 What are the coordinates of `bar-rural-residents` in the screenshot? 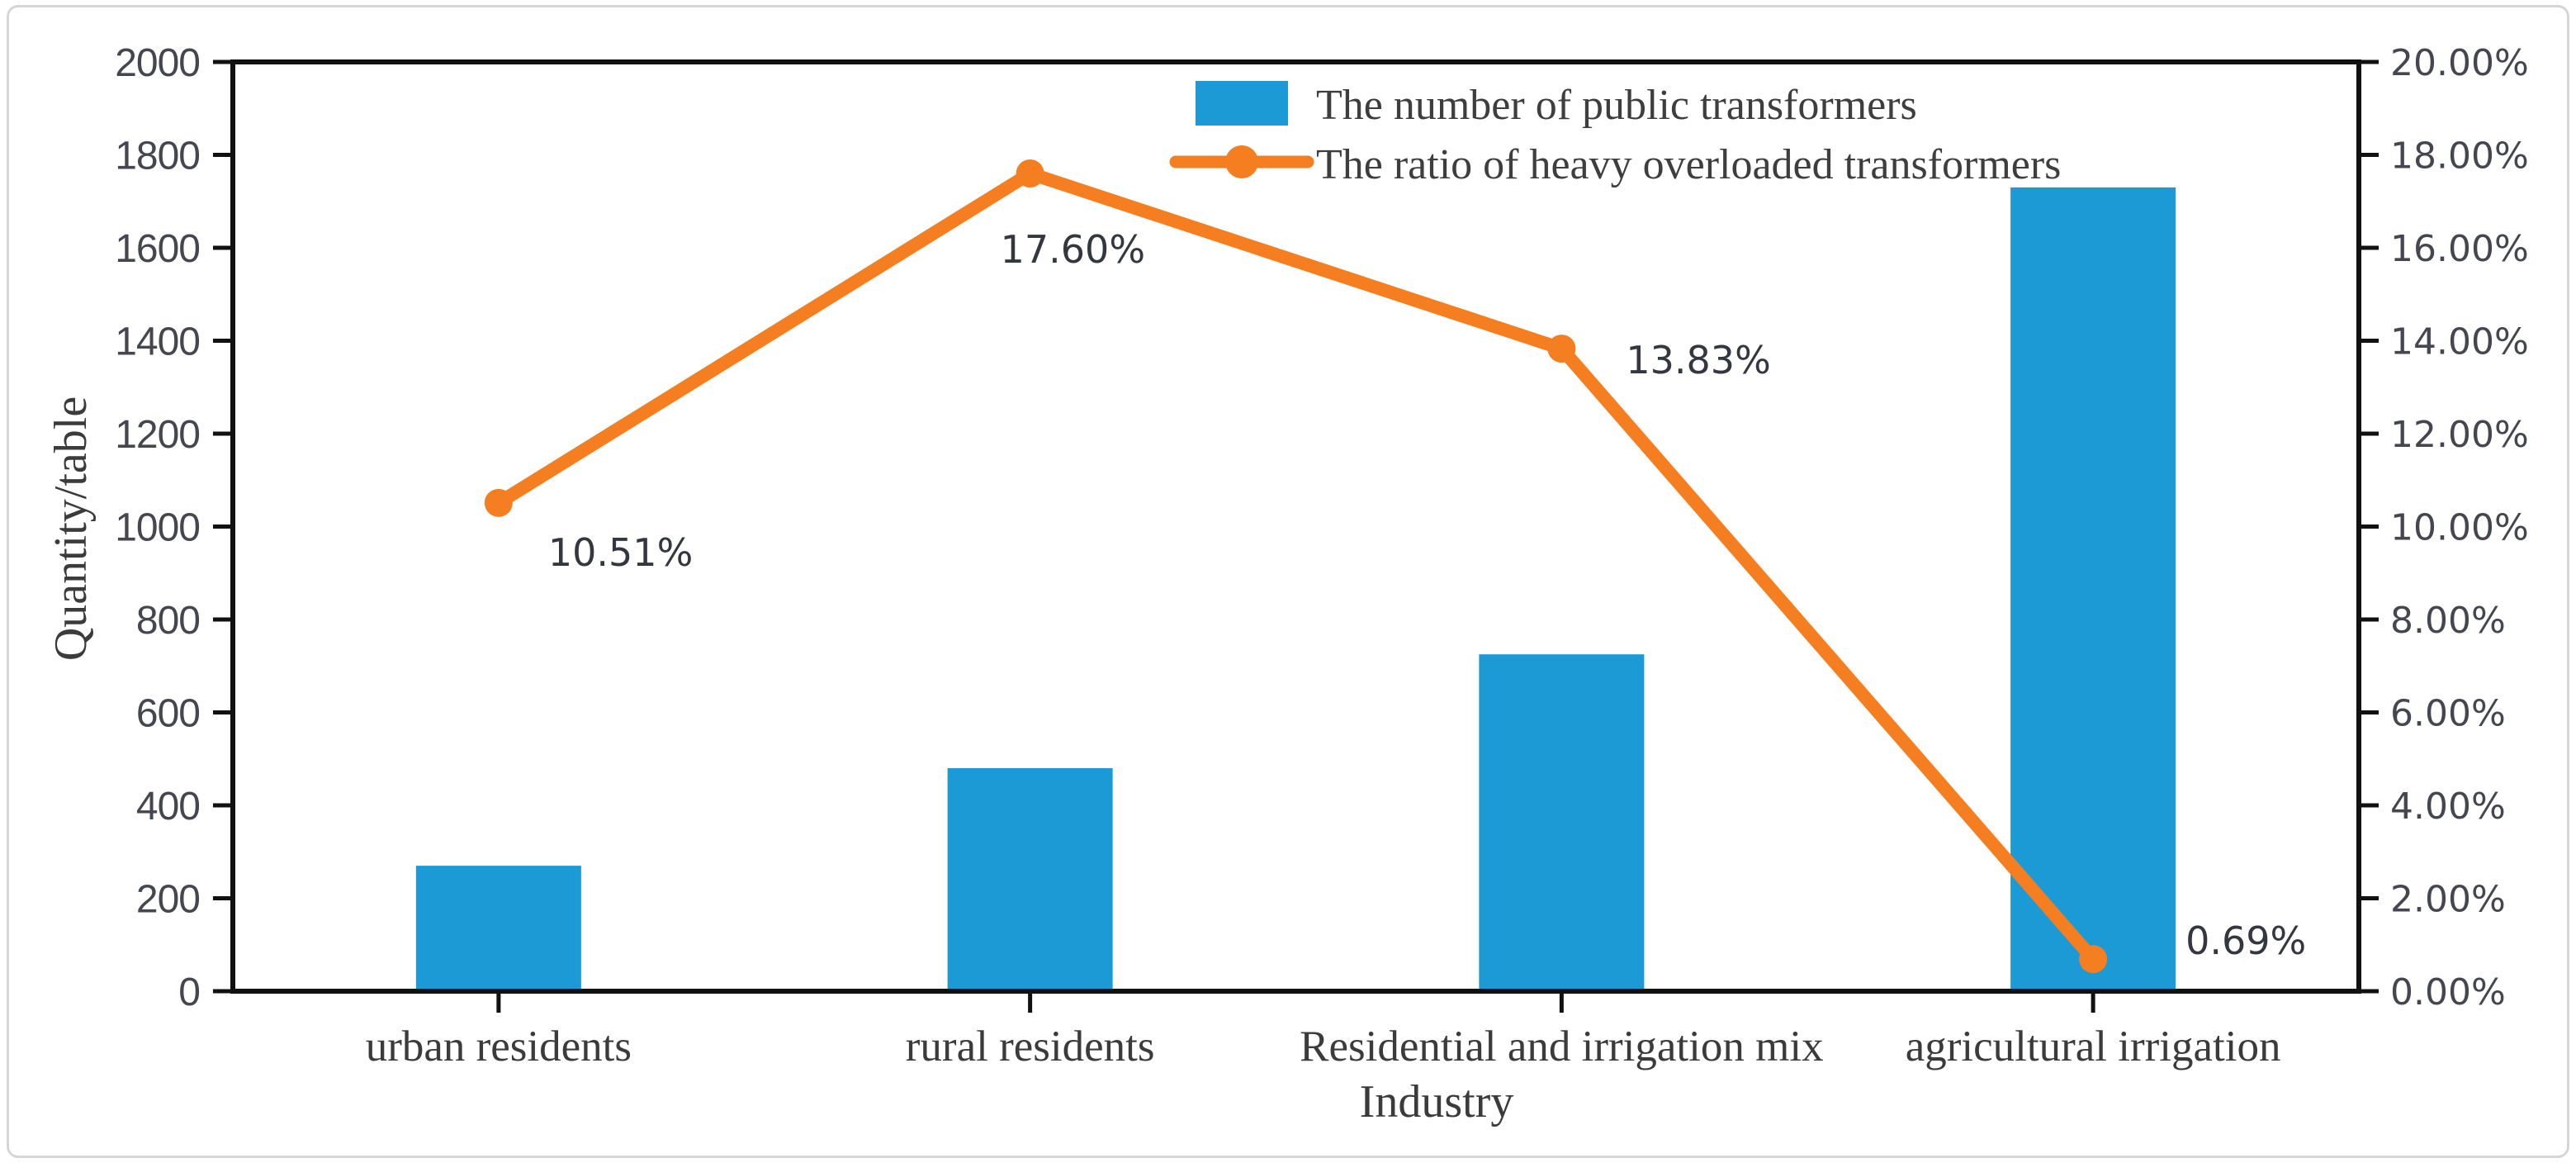 It's located at (1030, 879).